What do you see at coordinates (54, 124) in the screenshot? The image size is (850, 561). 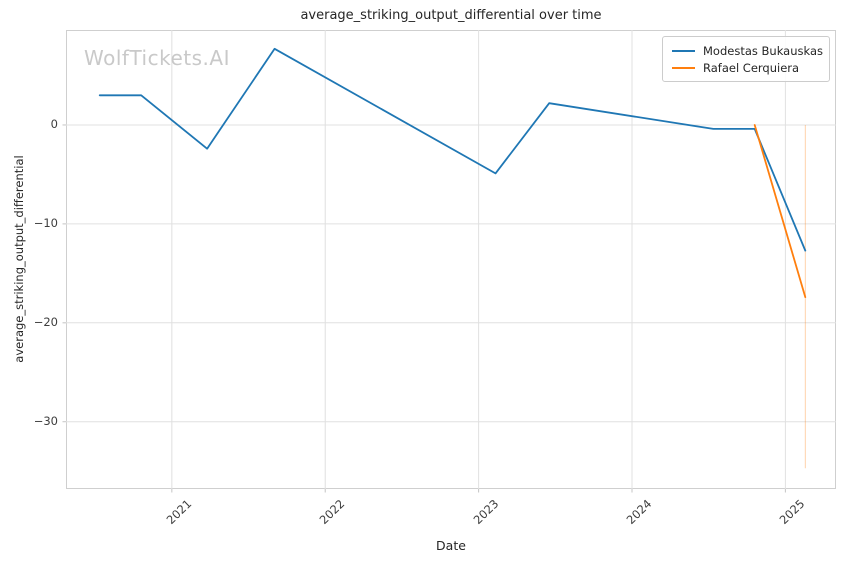 I see `y-tick-label: 0` at bounding box center [54, 124].